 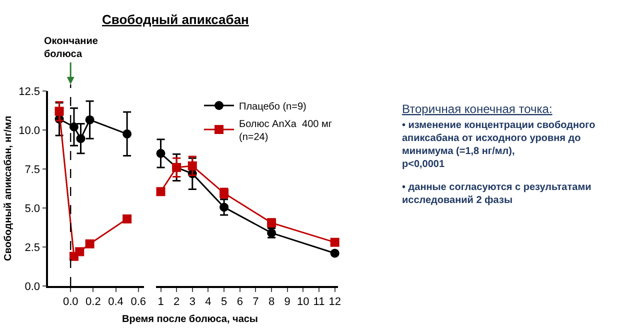 I want to click on ref-line-label: Окончание болюса, so click(x=71, y=48).